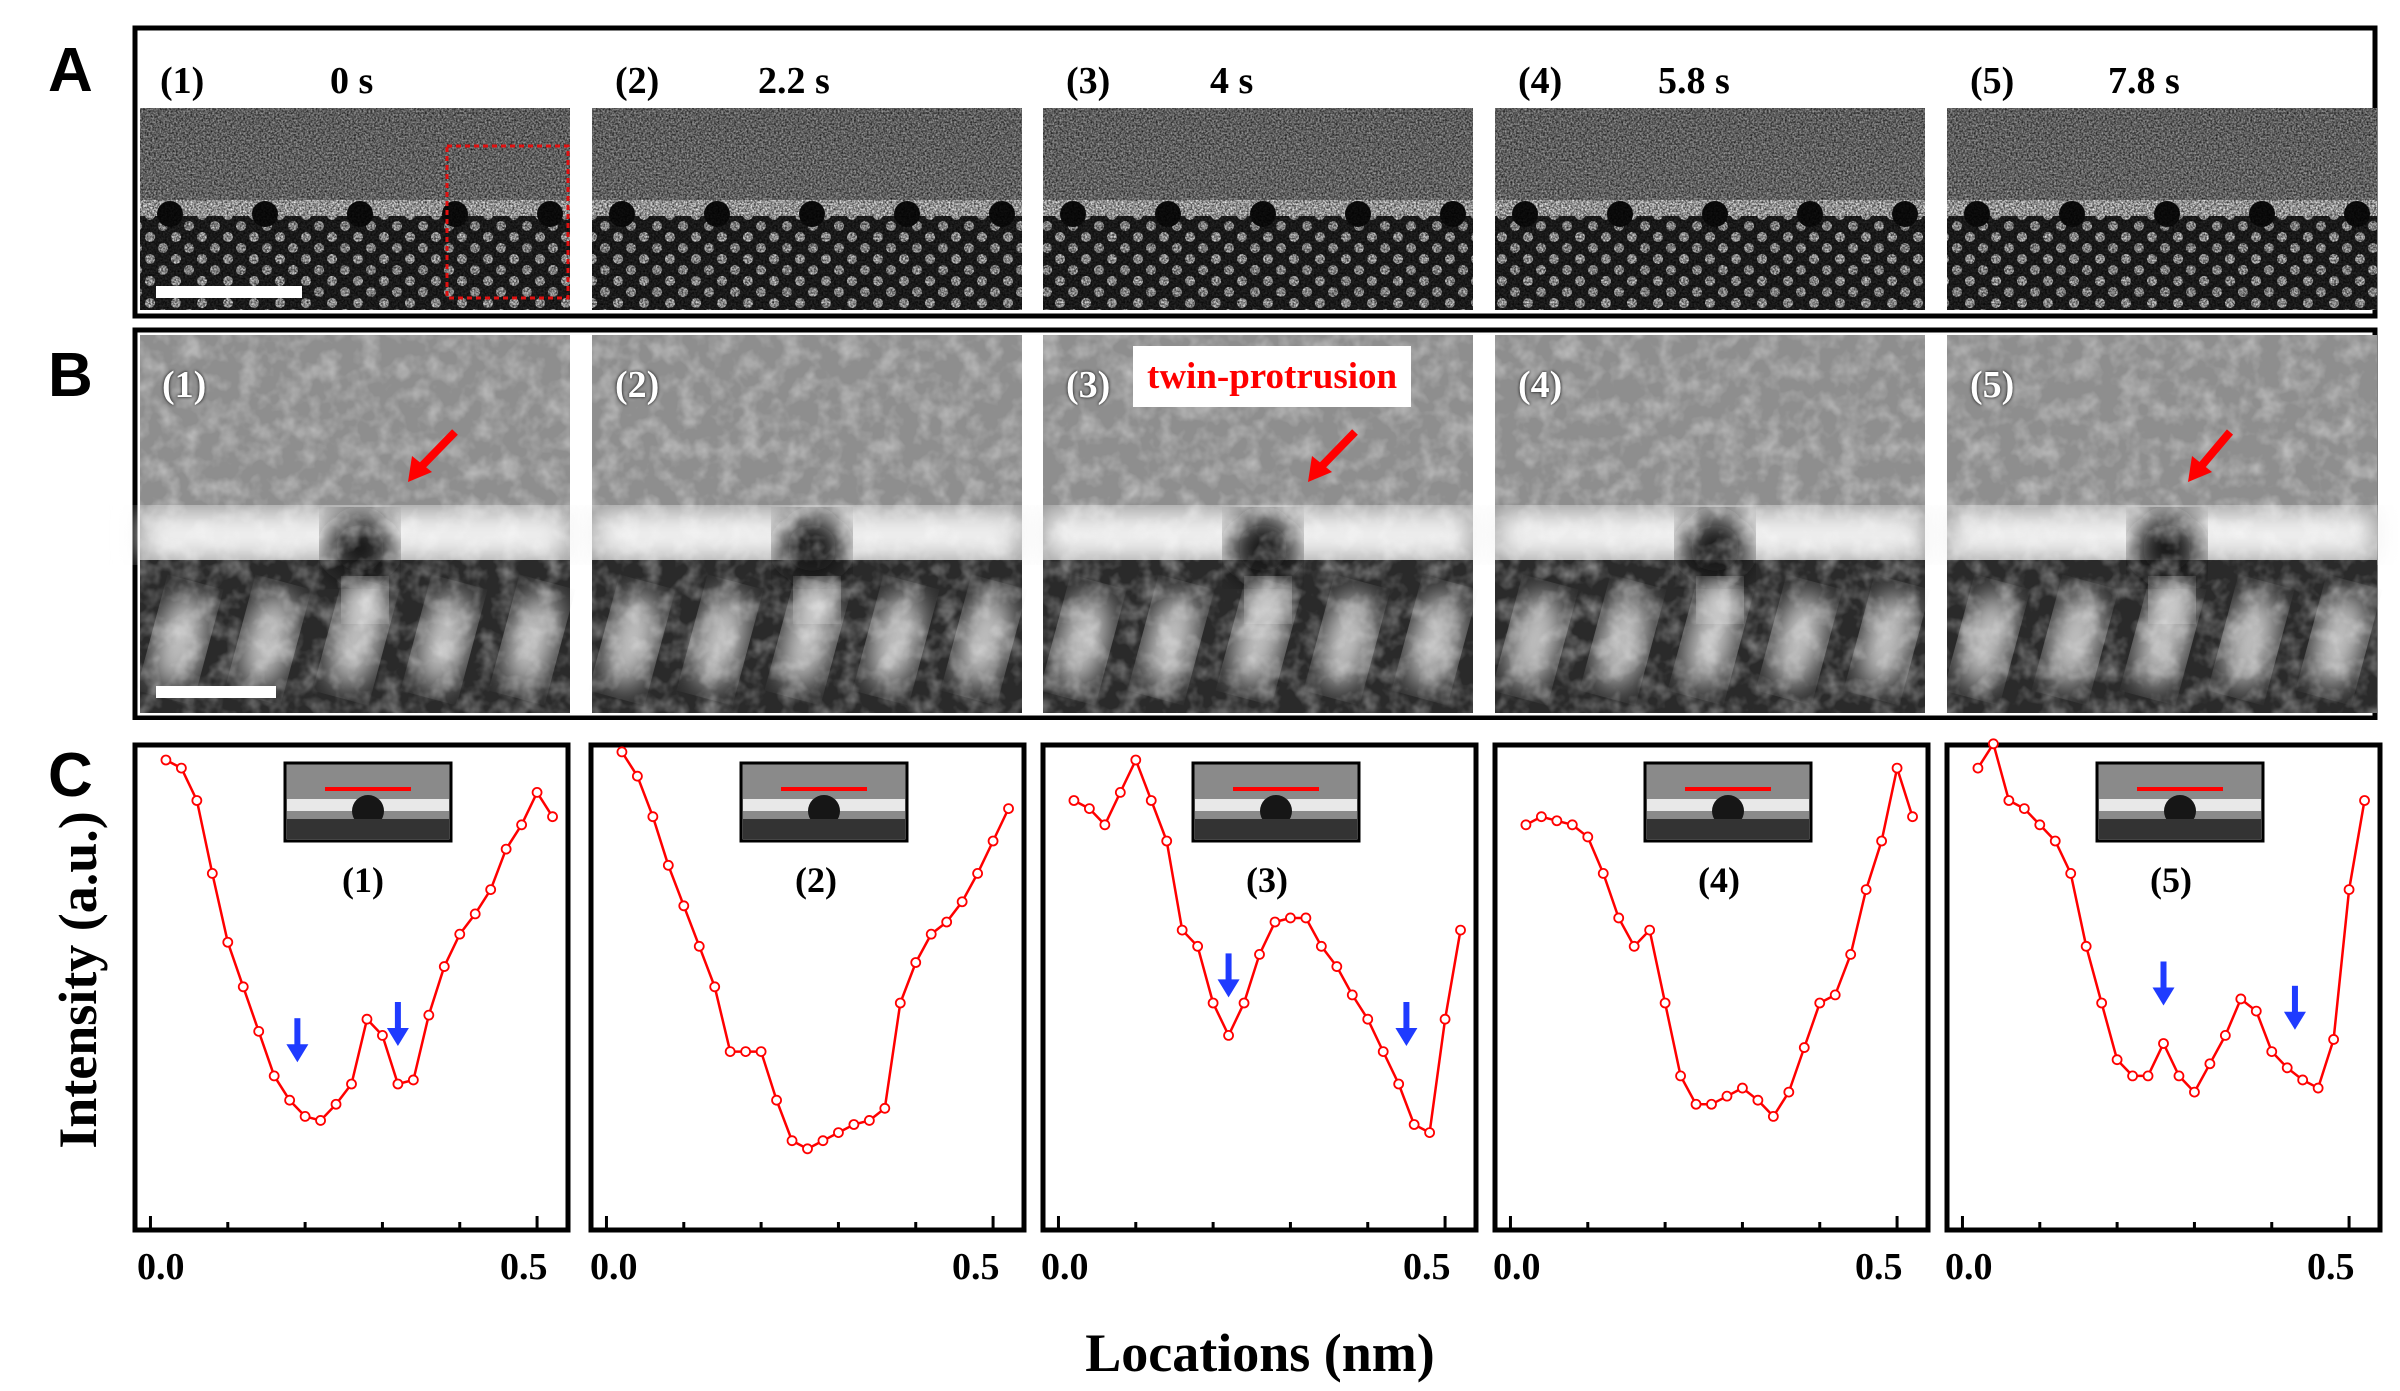  I want to click on c1-tick-05: 0.5, so click(524, 1267).